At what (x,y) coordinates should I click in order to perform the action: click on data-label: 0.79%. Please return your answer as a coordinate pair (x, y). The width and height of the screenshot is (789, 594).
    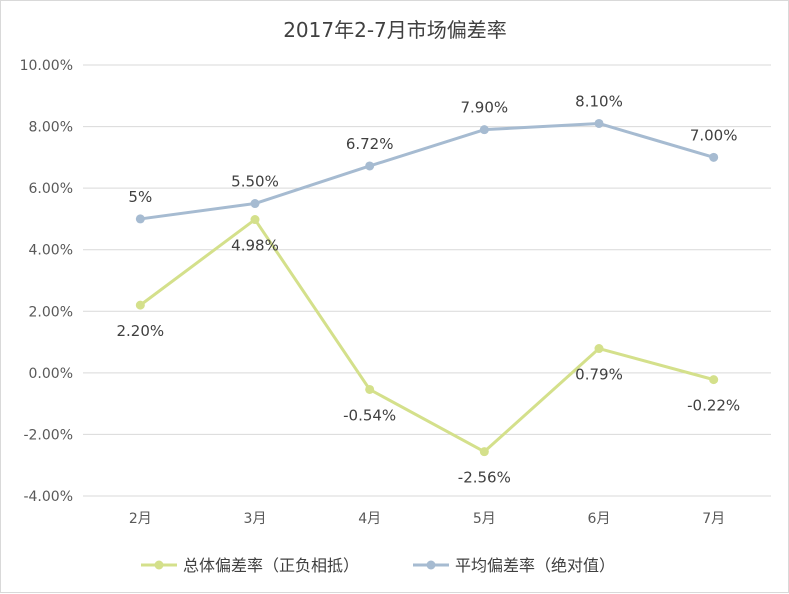
    Looking at the image, I should click on (599, 375).